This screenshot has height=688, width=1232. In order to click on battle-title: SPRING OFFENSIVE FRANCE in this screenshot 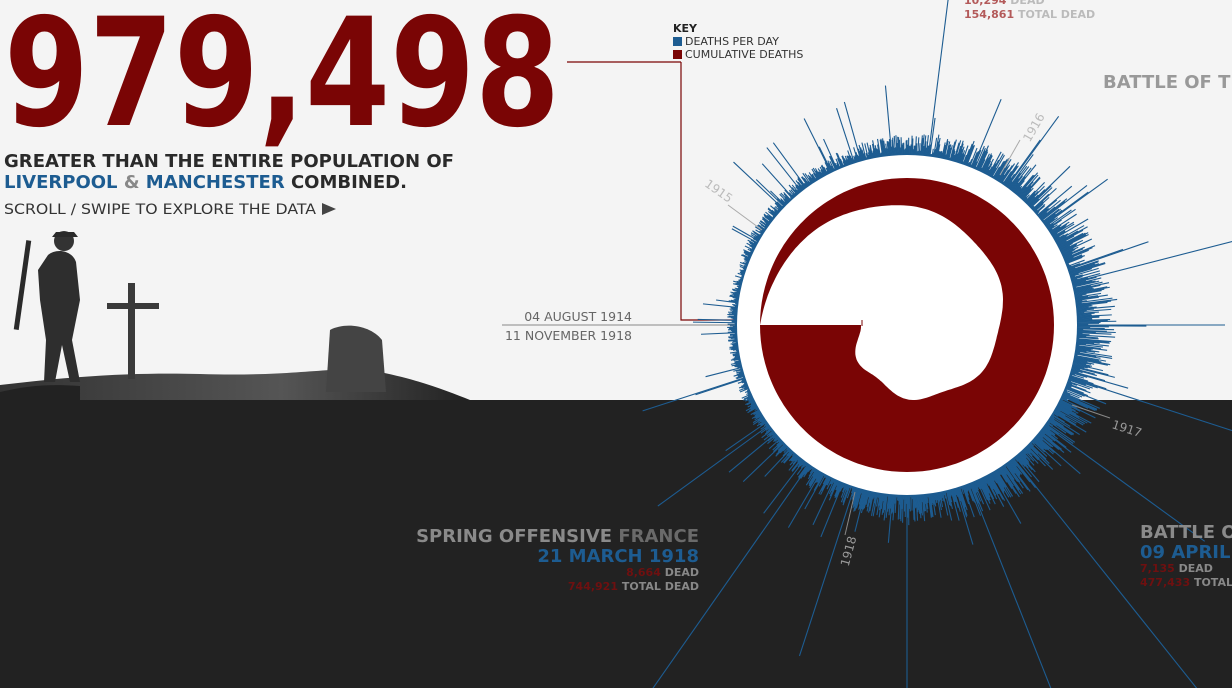, I will do `click(557, 536)`.